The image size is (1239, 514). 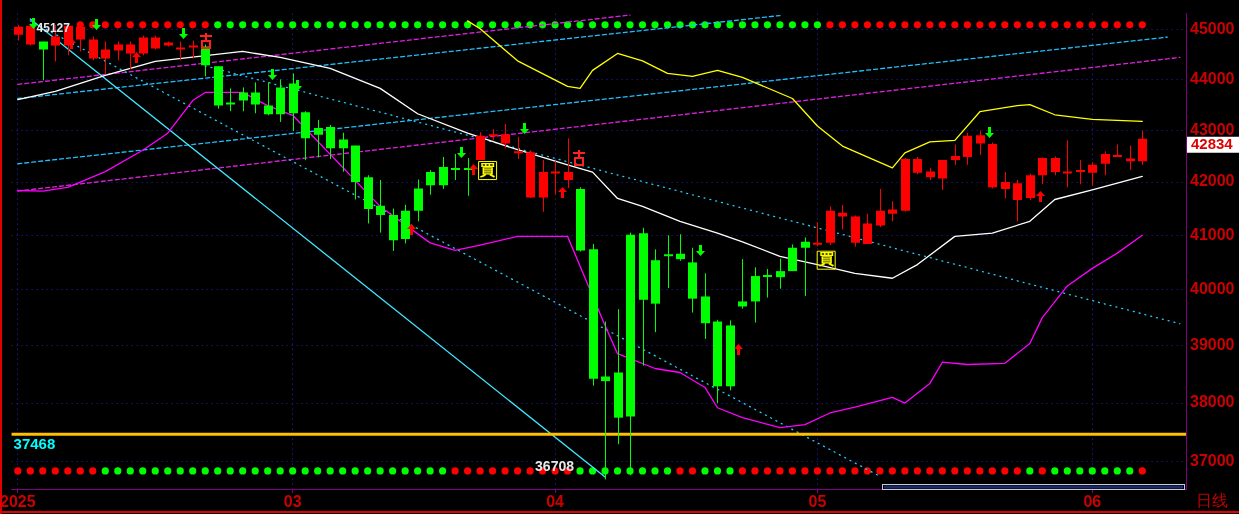 I want to click on x-tick-label: 03, so click(x=292, y=502).